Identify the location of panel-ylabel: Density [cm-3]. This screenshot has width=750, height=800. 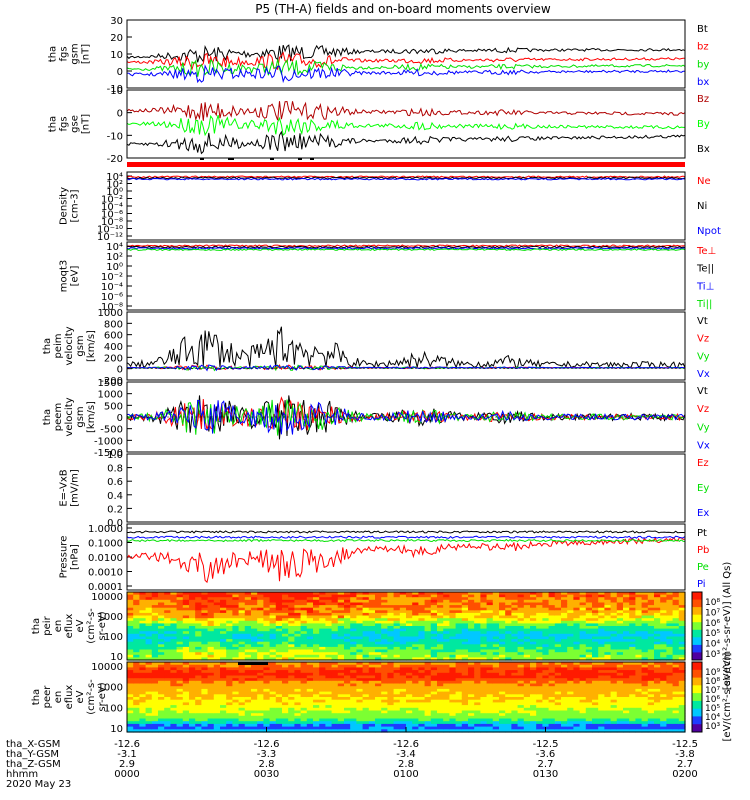
(70, 206).